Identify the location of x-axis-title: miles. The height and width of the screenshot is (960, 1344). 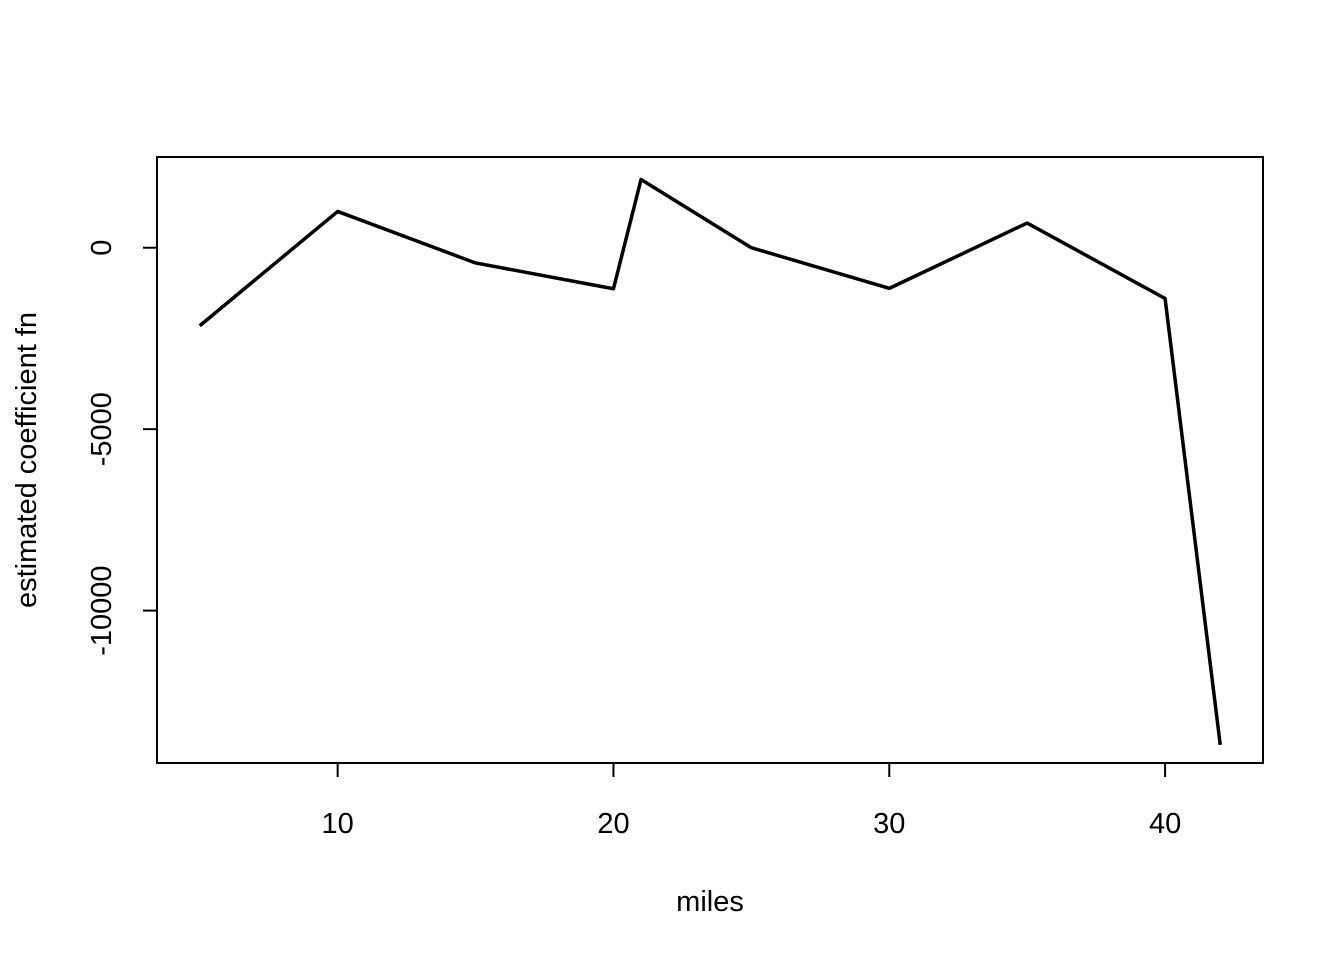
(710, 902).